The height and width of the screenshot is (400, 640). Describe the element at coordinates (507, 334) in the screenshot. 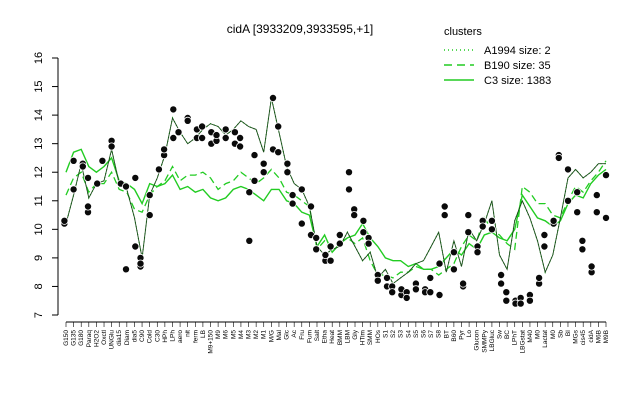

I see `x-tick-label: BC` at that location.